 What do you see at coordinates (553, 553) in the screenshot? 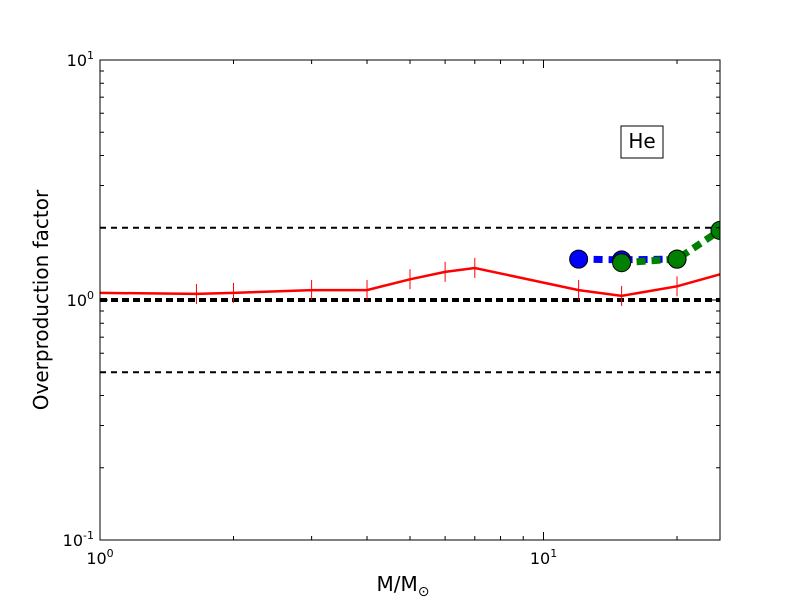
I see `x-tick-exponent: 1` at bounding box center [553, 553].